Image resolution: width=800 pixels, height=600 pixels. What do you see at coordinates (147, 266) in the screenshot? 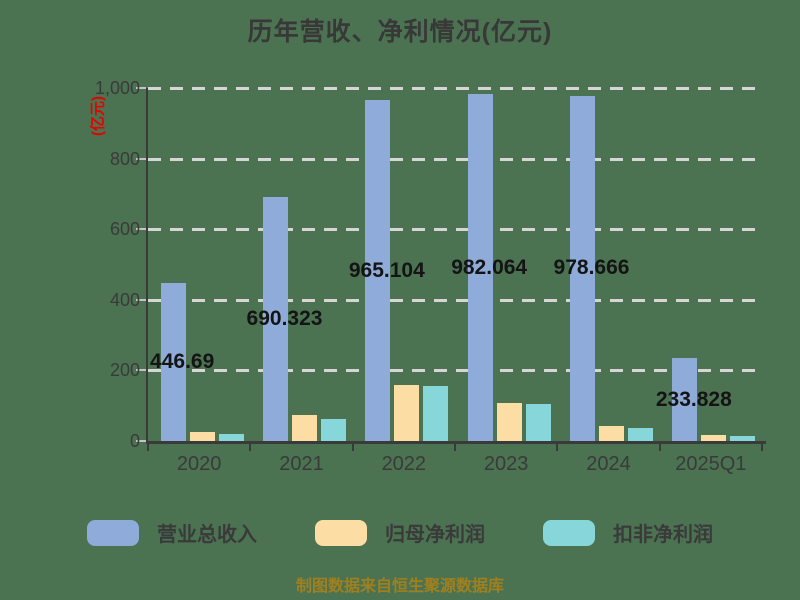
I see `y-axis-line` at bounding box center [147, 266].